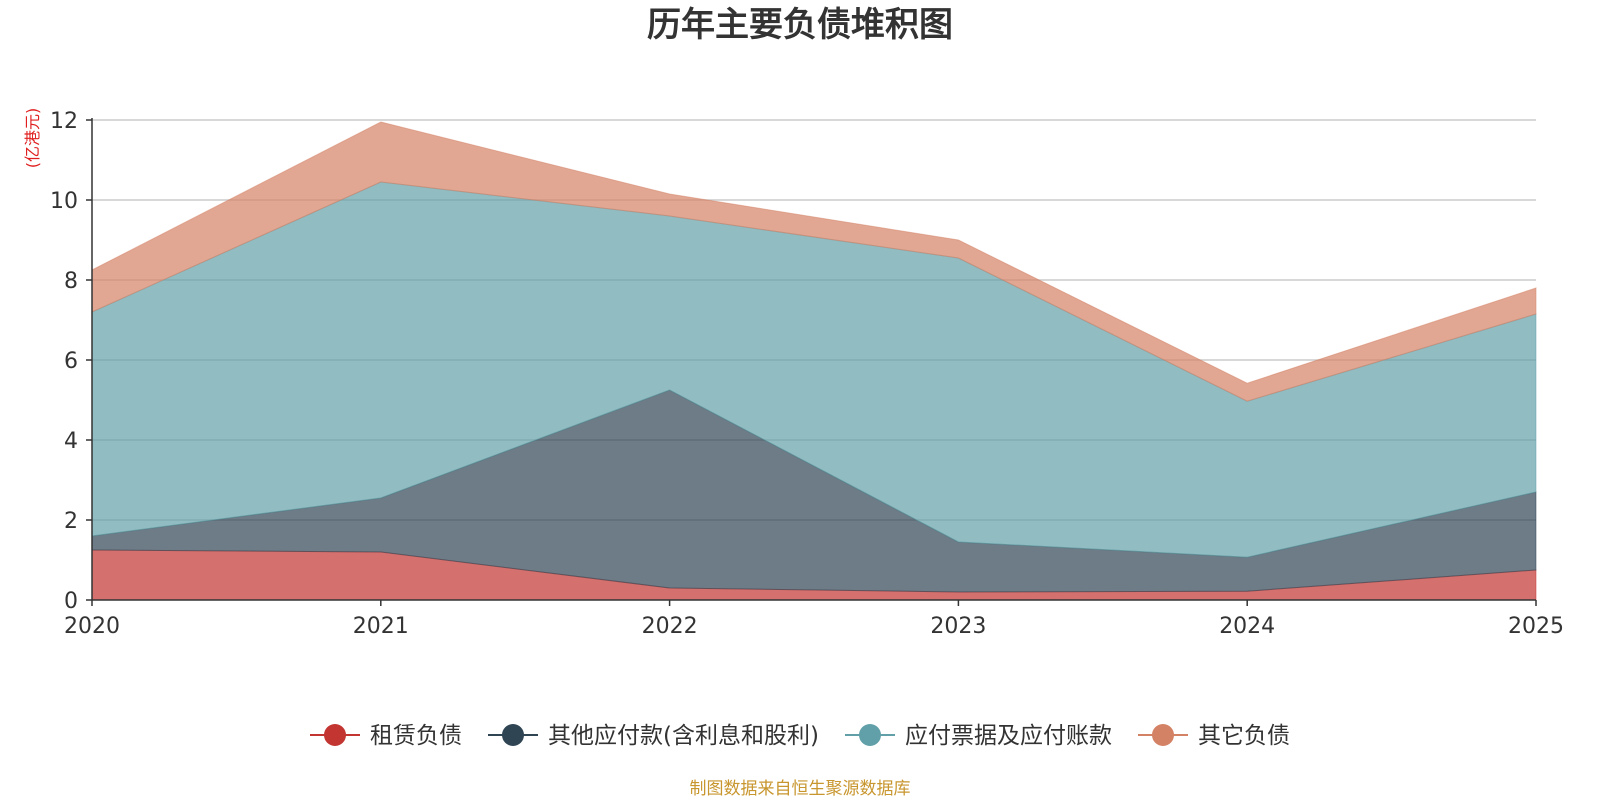 The image size is (1600, 800). What do you see at coordinates (381, 626) in the screenshot?
I see `x-tick-label-2021: 2021` at bounding box center [381, 626].